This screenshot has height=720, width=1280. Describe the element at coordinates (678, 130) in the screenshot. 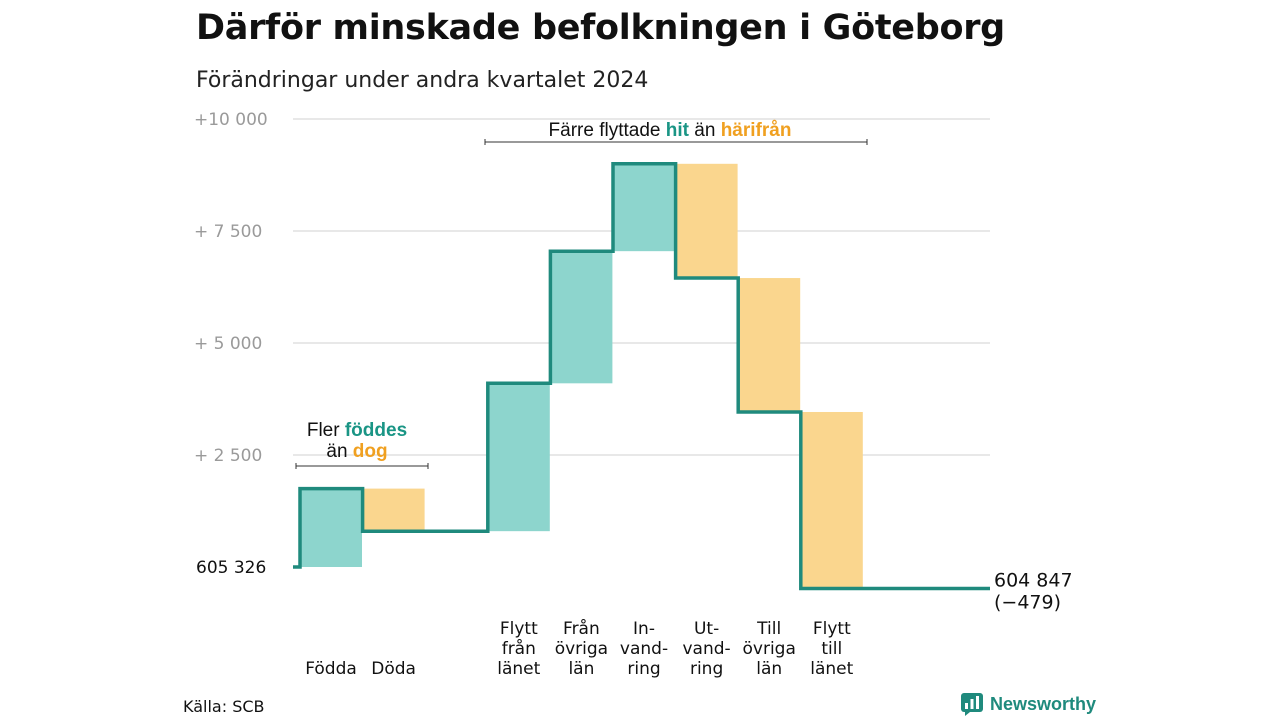

I see `annotation-part: hit` at that location.